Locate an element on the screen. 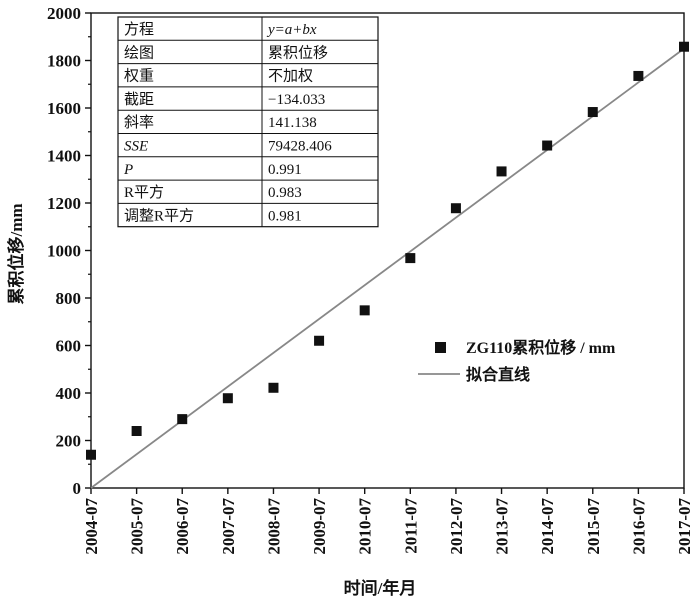  legend: ZG110累积位移 / mm 拟合直线 is located at coordinates (517, 361).